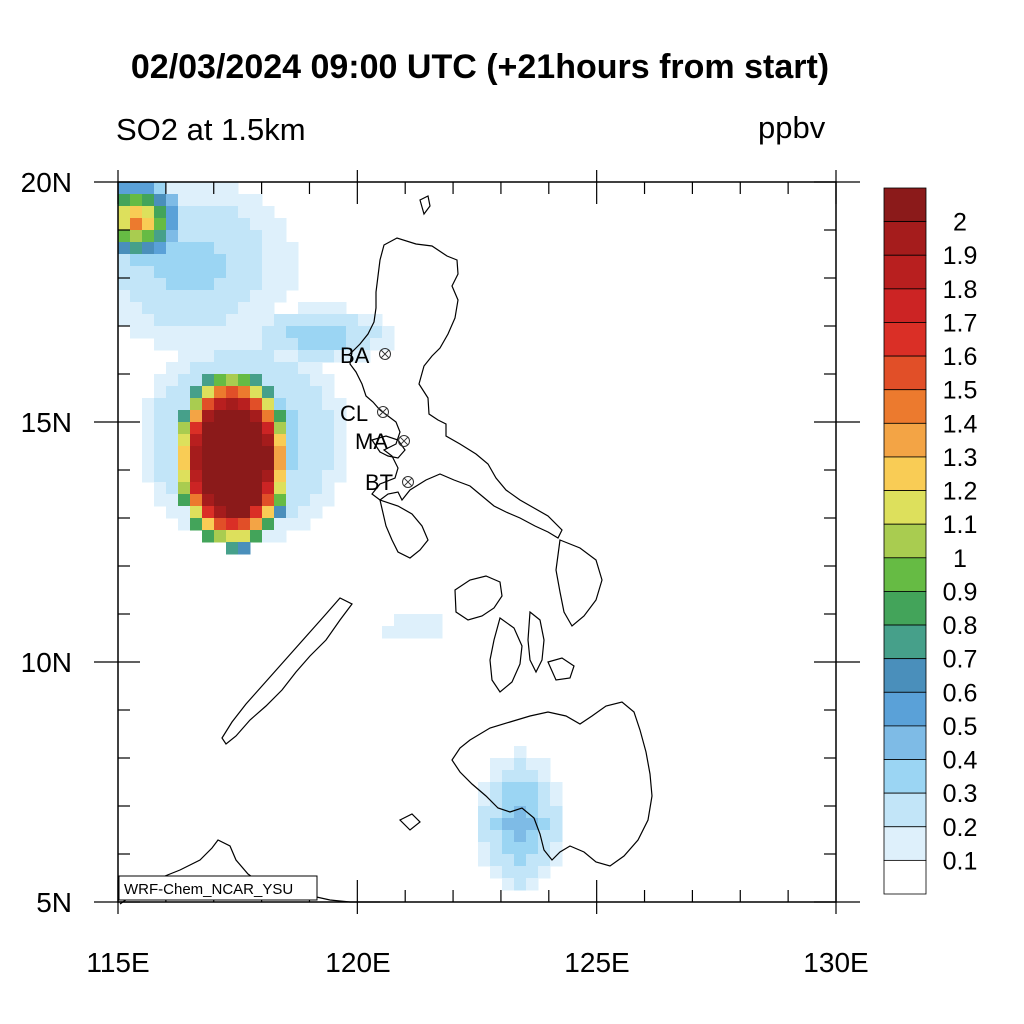  I want to click on model-label: WRF-Chem_NCAR_YSU, so click(208, 889).